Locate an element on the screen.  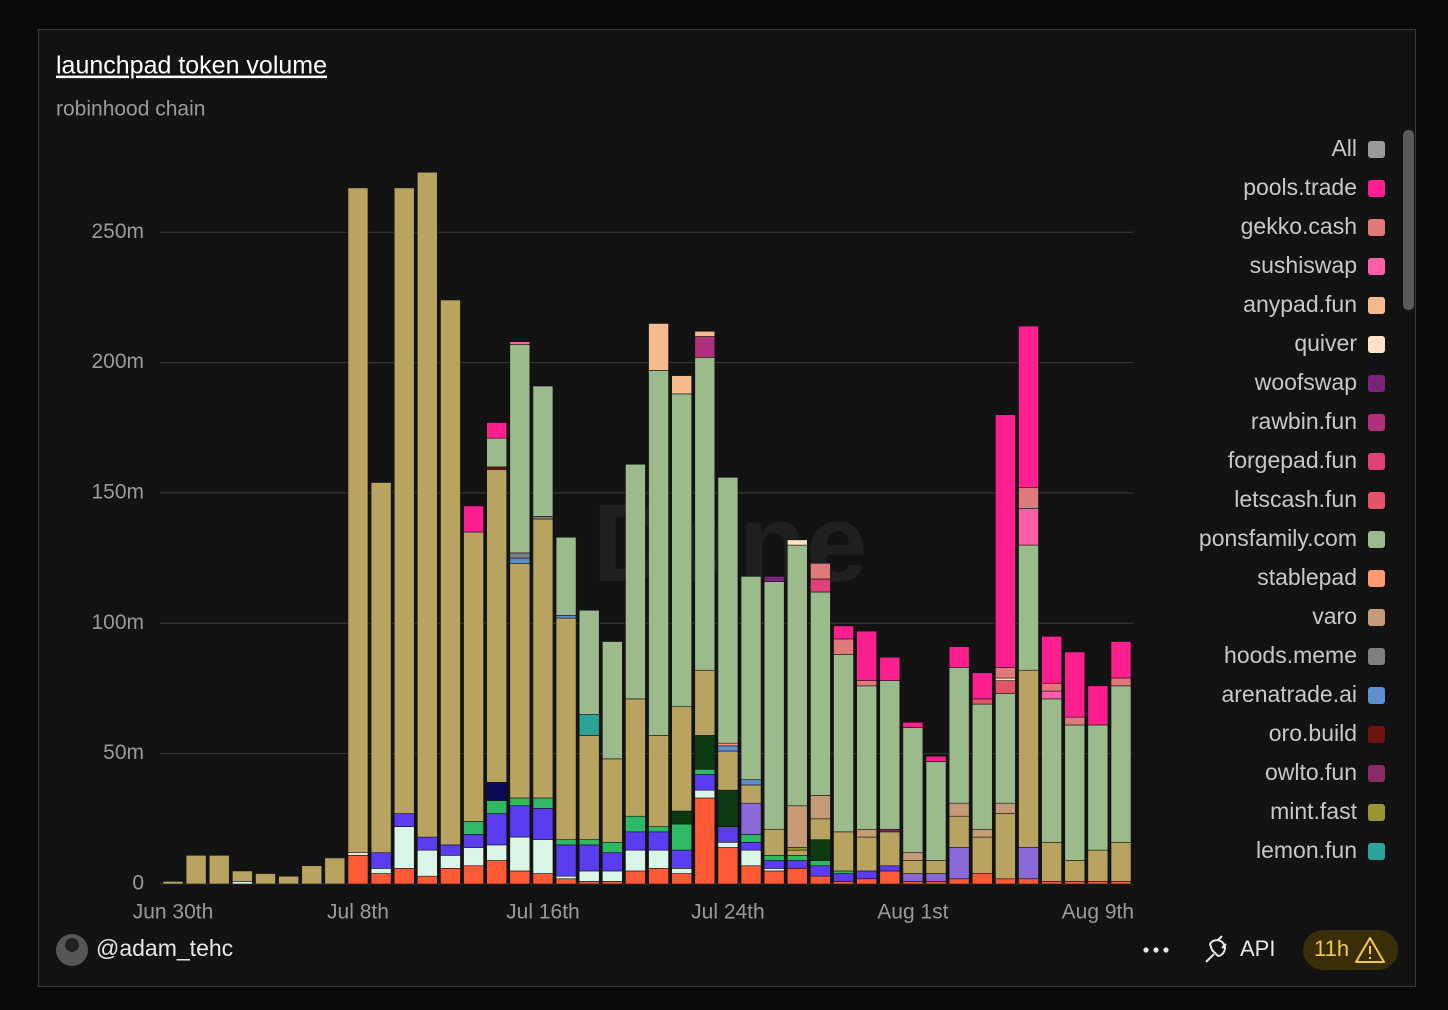
age-label: 11h is located at coordinates (1331, 948).